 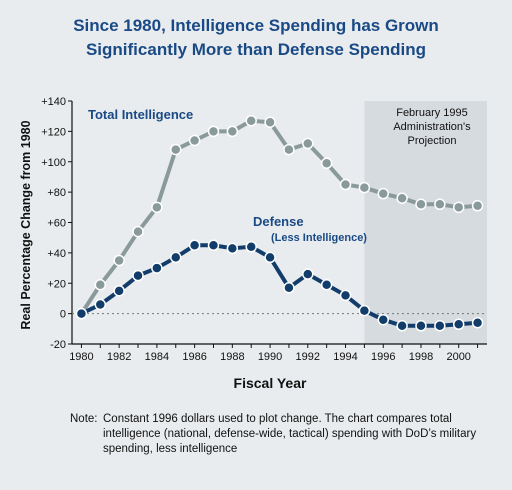 I want to click on series-label-defense: Defense, so click(x=278, y=221).